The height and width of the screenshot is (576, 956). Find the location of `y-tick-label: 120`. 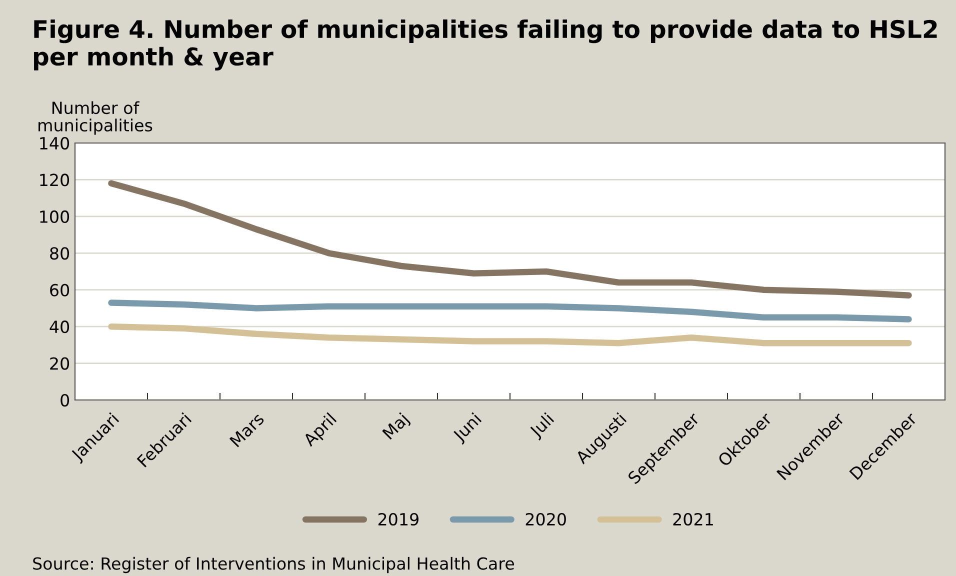

y-tick-label: 120 is located at coordinates (55, 180).